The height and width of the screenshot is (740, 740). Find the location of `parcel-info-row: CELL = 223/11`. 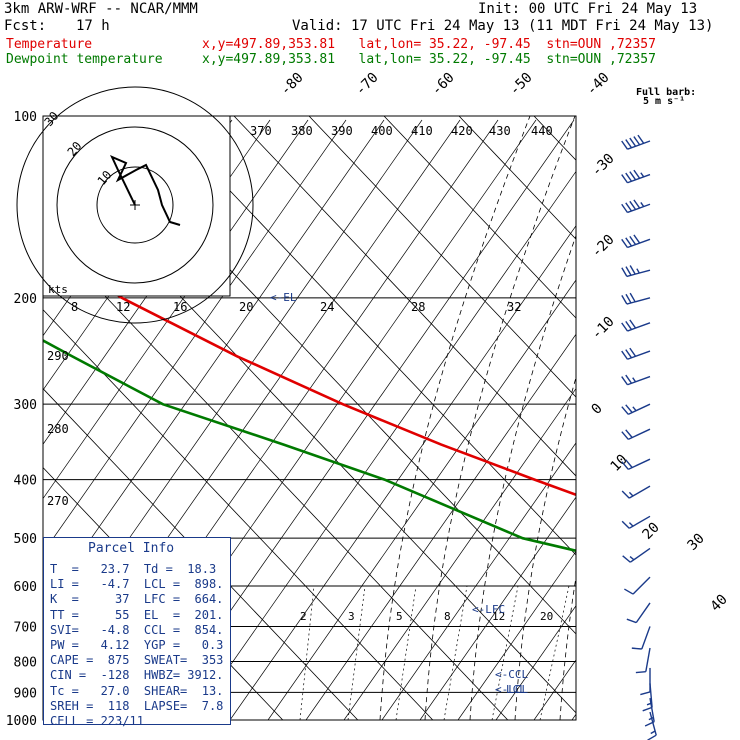

parcel-info-row: CELL = 223/11 is located at coordinates (97, 721).